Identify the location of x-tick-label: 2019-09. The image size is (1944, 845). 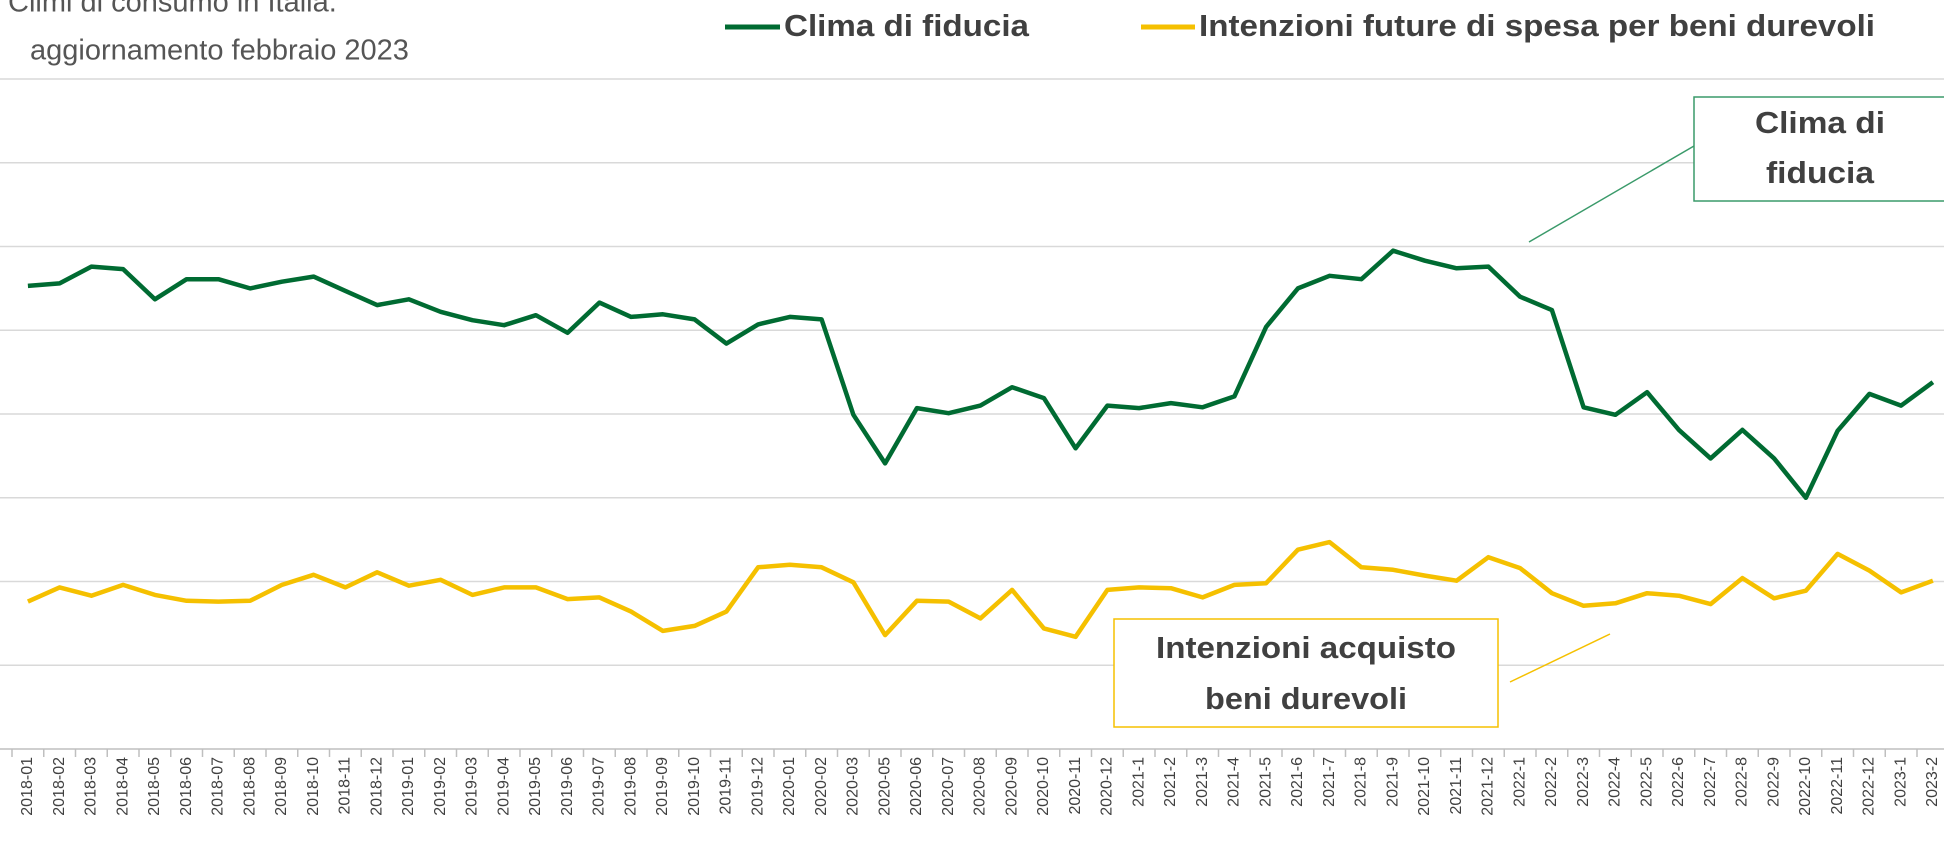
(662, 786).